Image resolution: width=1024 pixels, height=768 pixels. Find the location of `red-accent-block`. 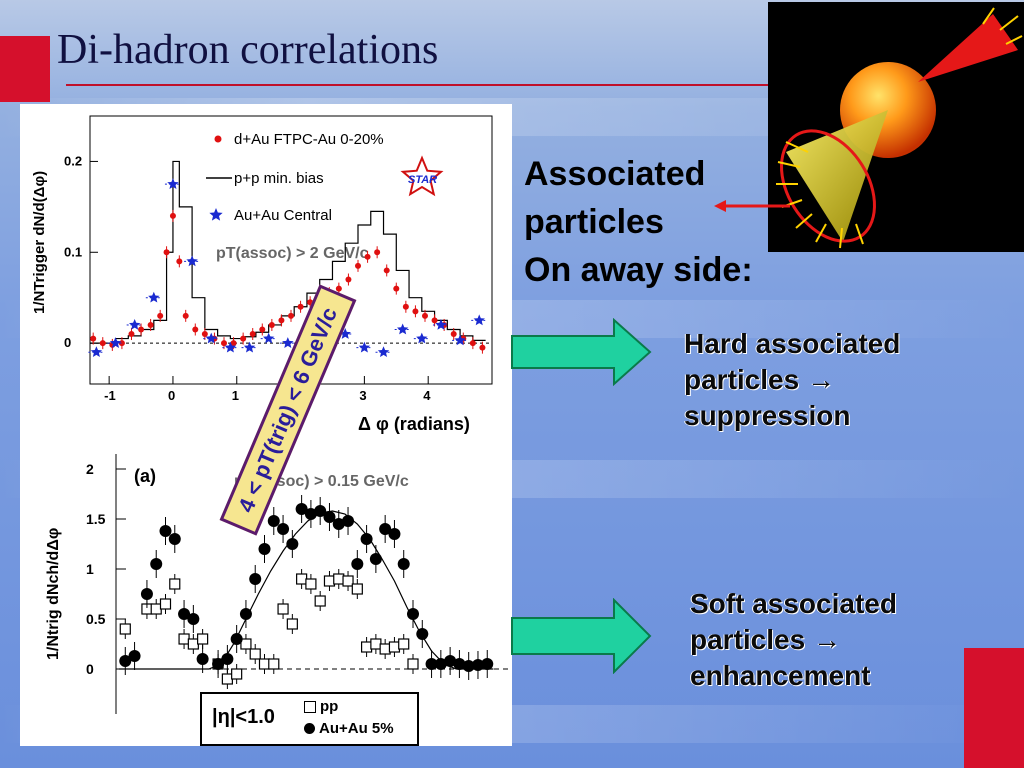

red-accent-block is located at coordinates (25, 69).